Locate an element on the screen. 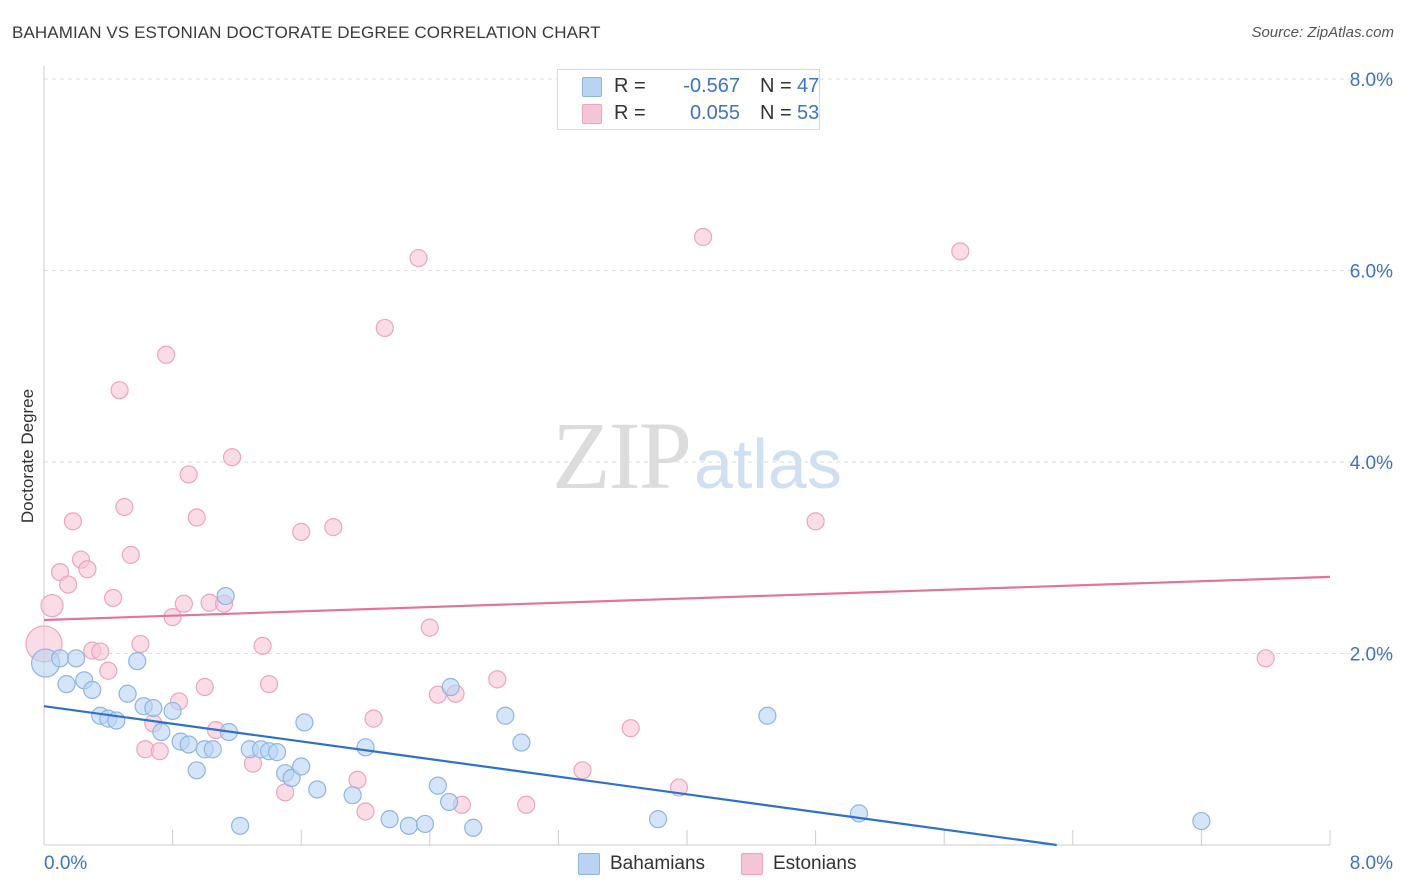 This screenshot has height=892, width=1406. correlation-legend: R = -0.567 N = 47 R = 0.055 N = 53 is located at coordinates (688, 99).